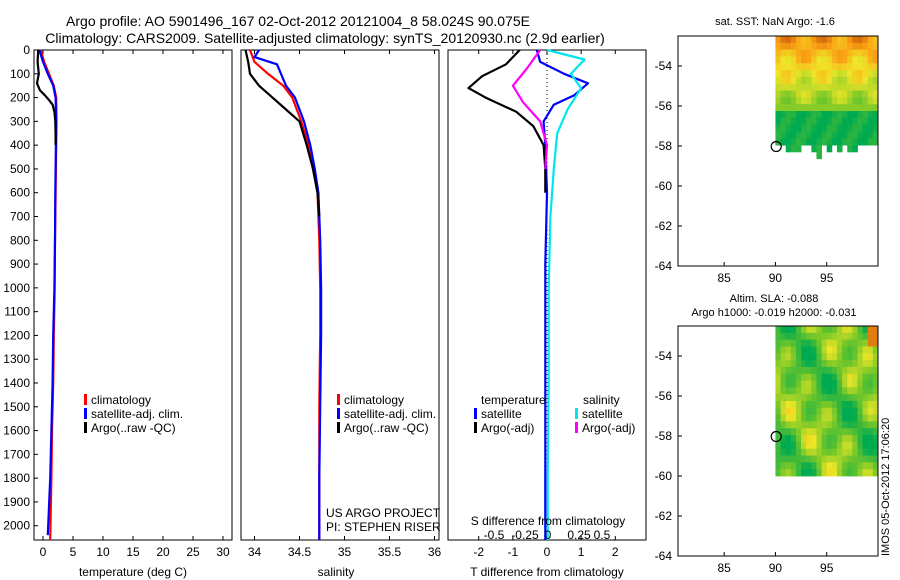 The height and width of the screenshot is (580, 900). What do you see at coordinates (374, 400) in the screenshot?
I see `legend-label-climatology: climatology` at bounding box center [374, 400].